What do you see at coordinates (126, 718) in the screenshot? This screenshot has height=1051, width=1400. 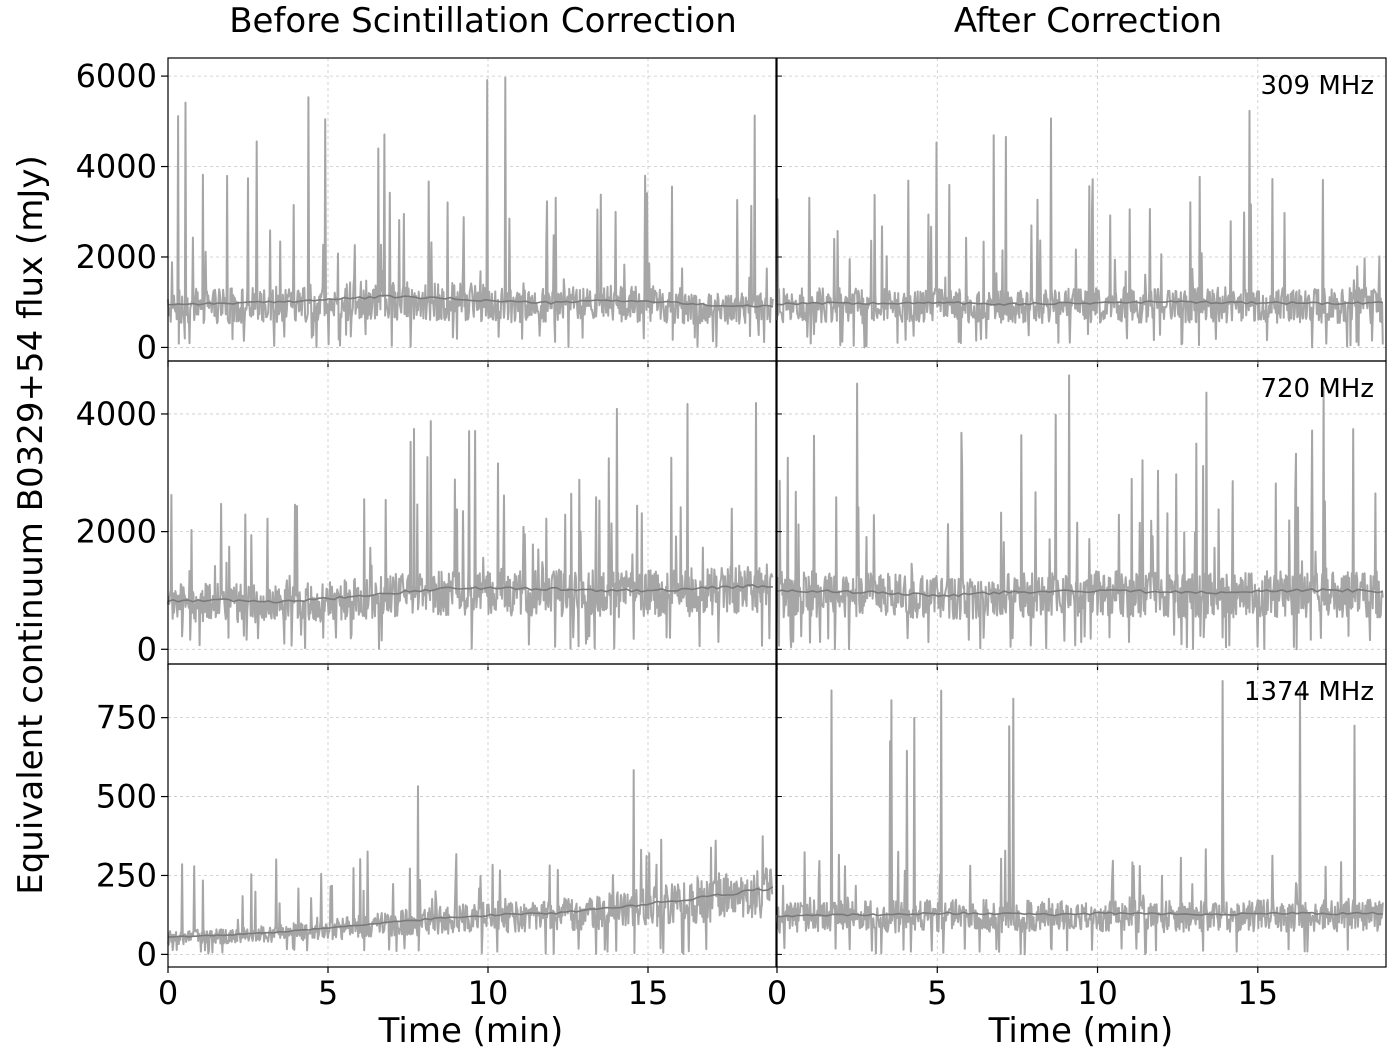 I see `y-tick-label: 750` at bounding box center [126, 718].